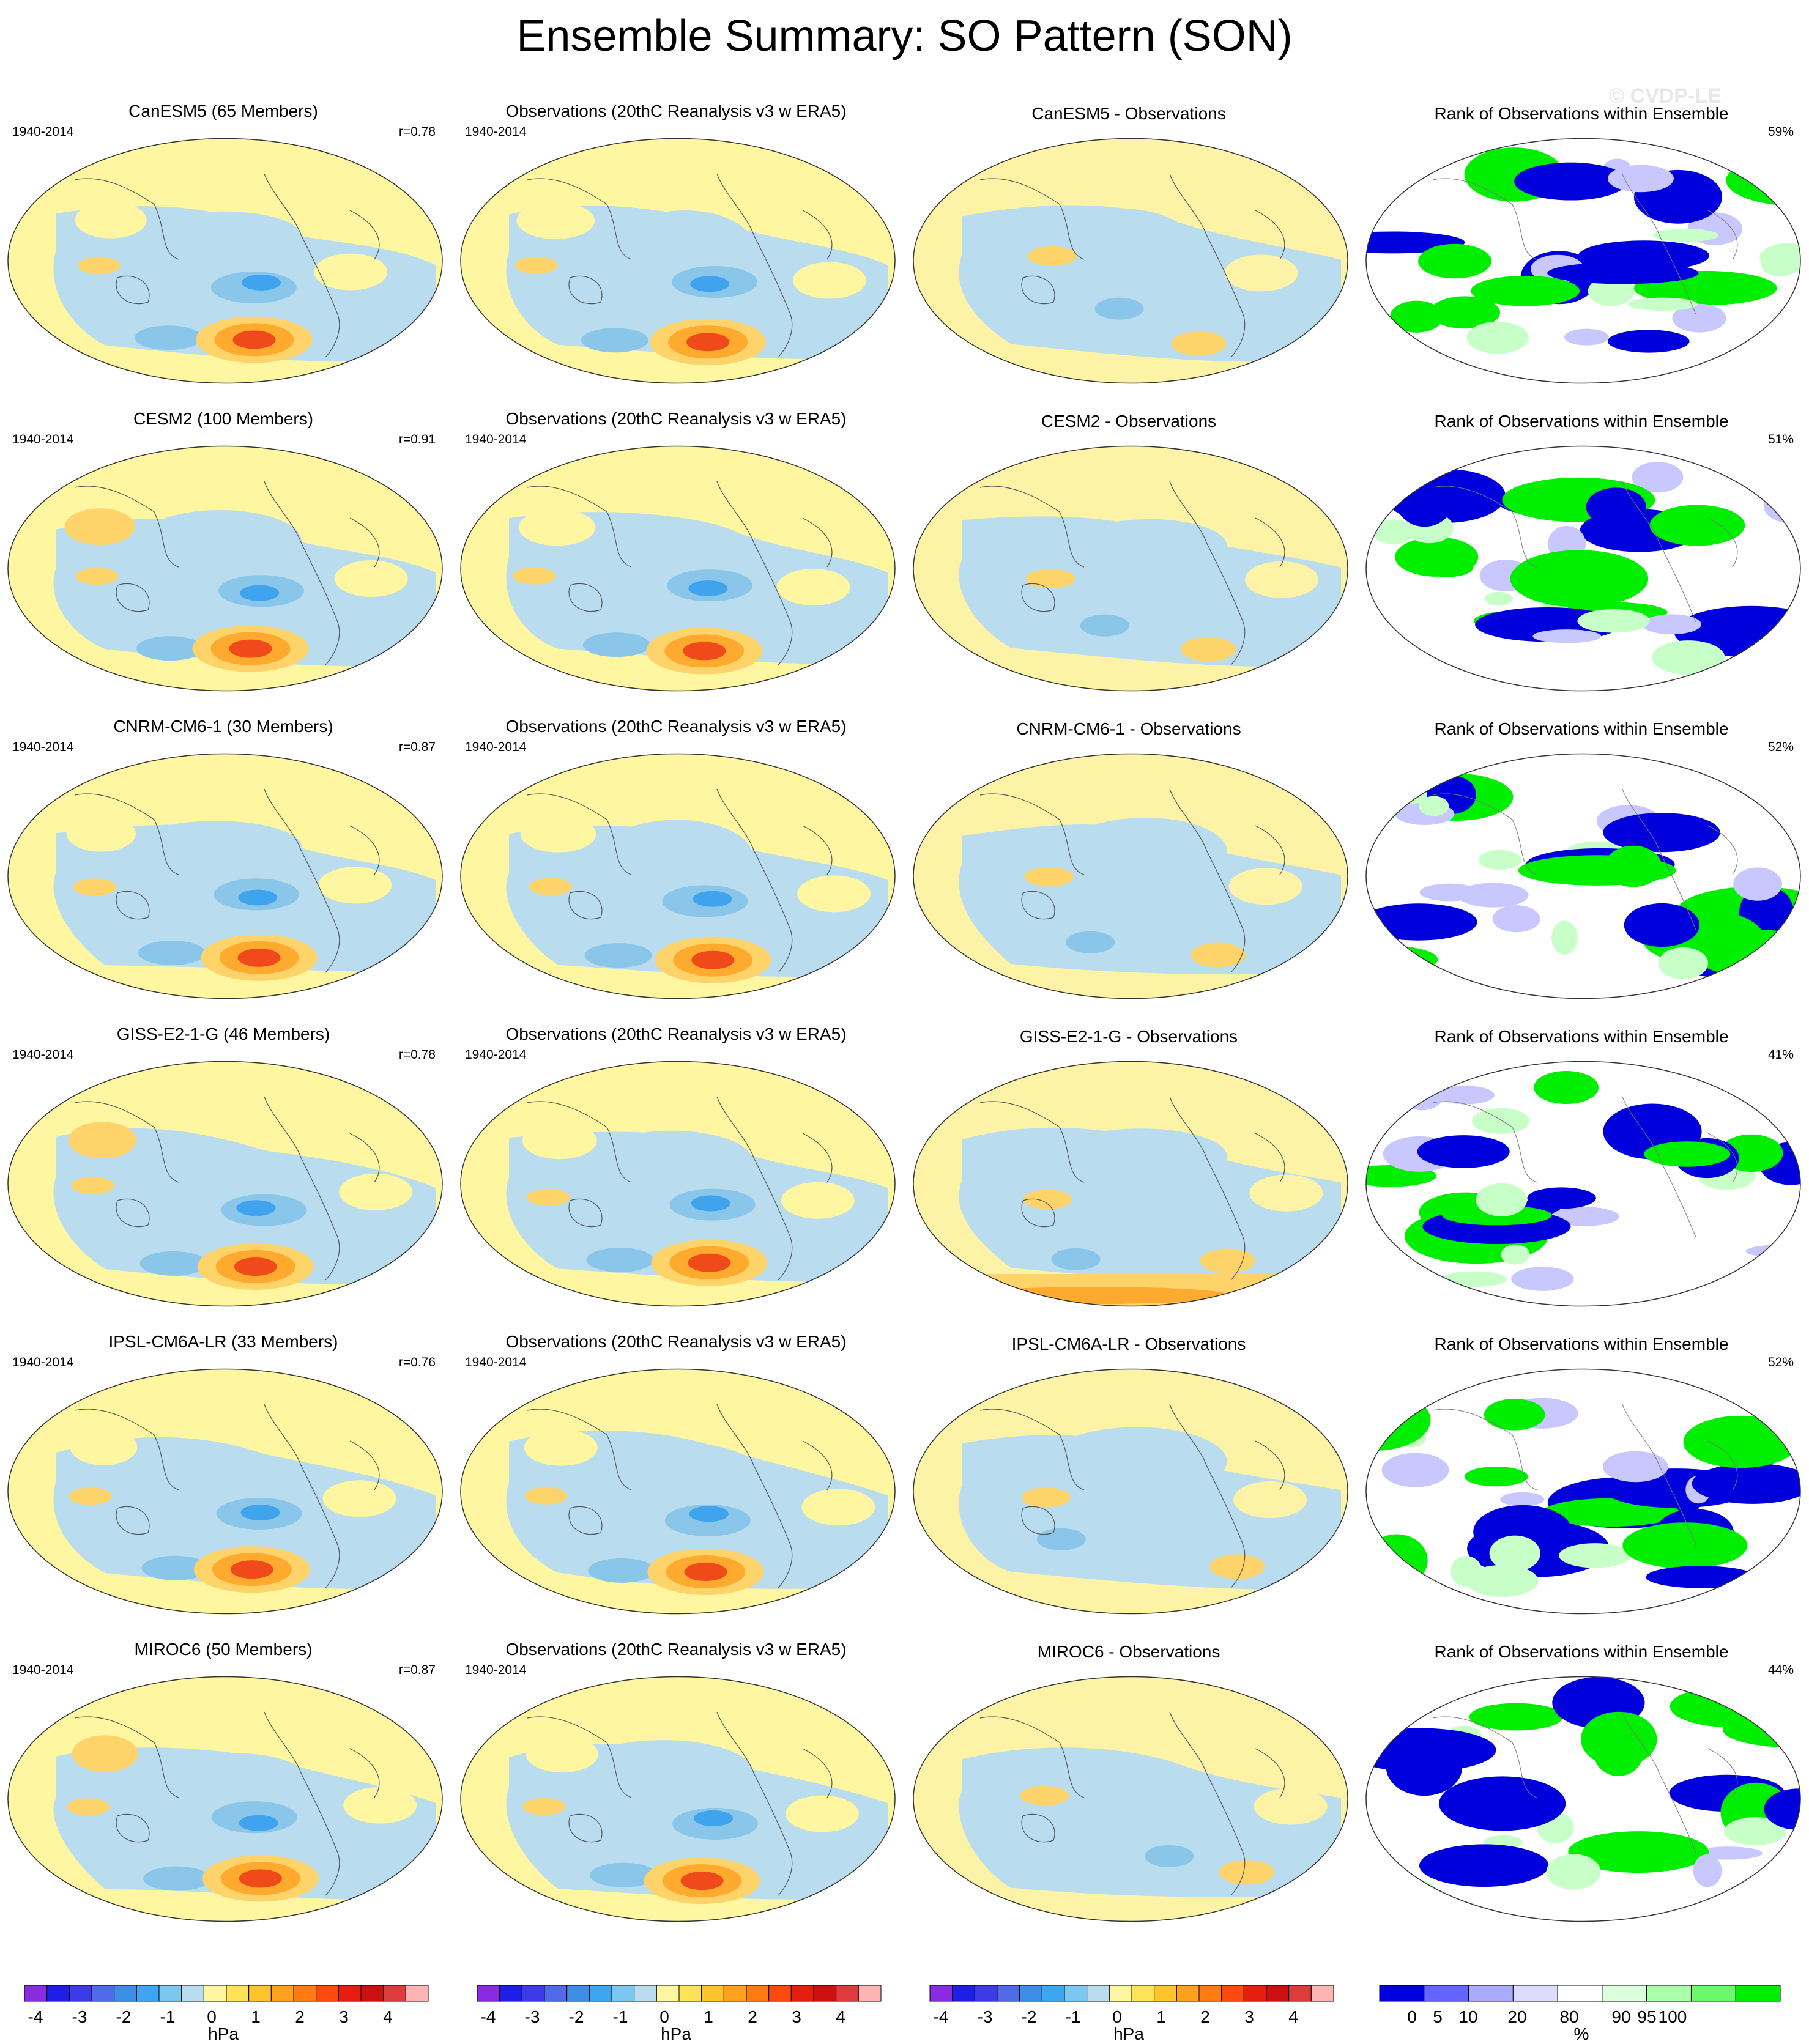  What do you see at coordinates (1581, 1476) in the screenshot?
I see `panel-rank: Rank of Observations within Ensemble 52%` at bounding box center [1581, 1476].